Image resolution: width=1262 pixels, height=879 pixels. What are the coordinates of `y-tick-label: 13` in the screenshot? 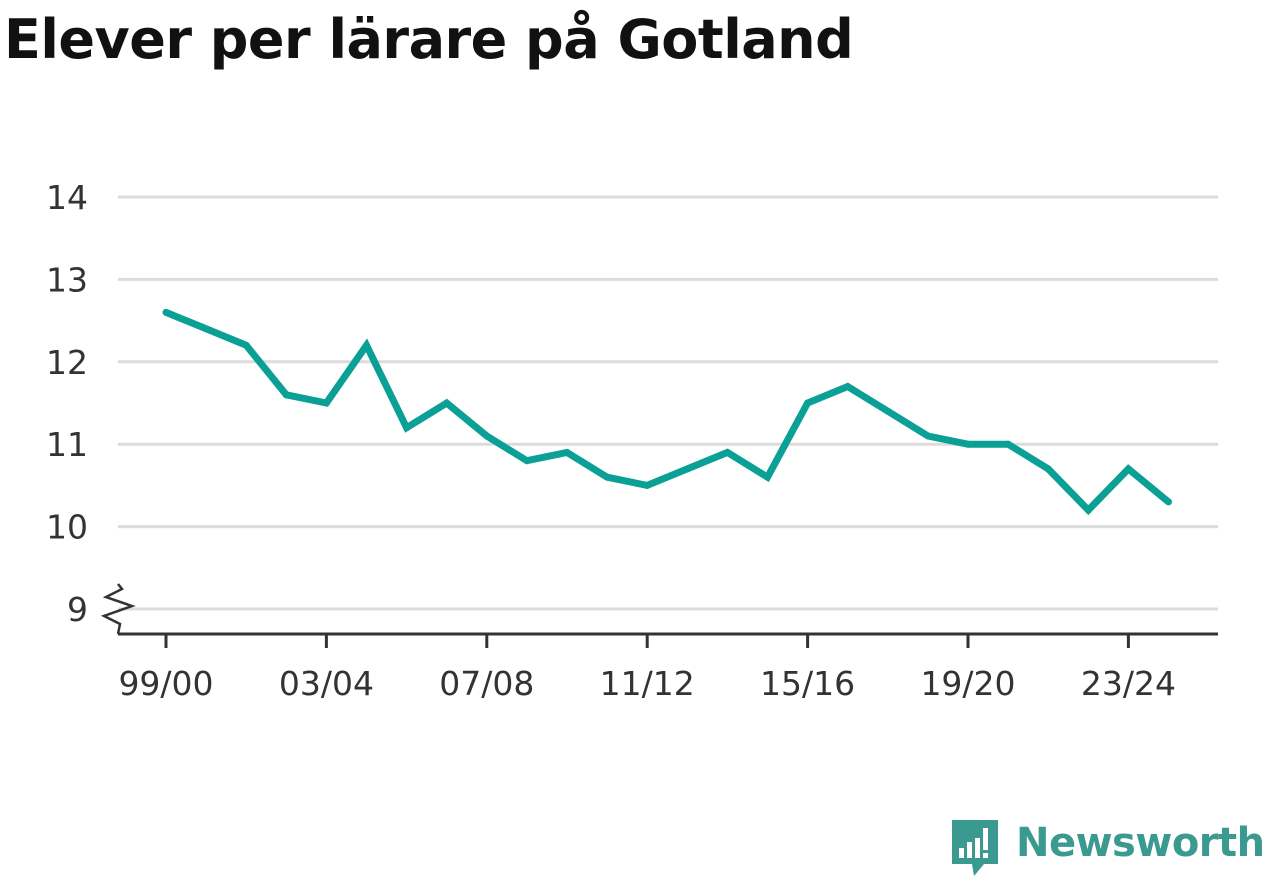 It's located at (67, 279).